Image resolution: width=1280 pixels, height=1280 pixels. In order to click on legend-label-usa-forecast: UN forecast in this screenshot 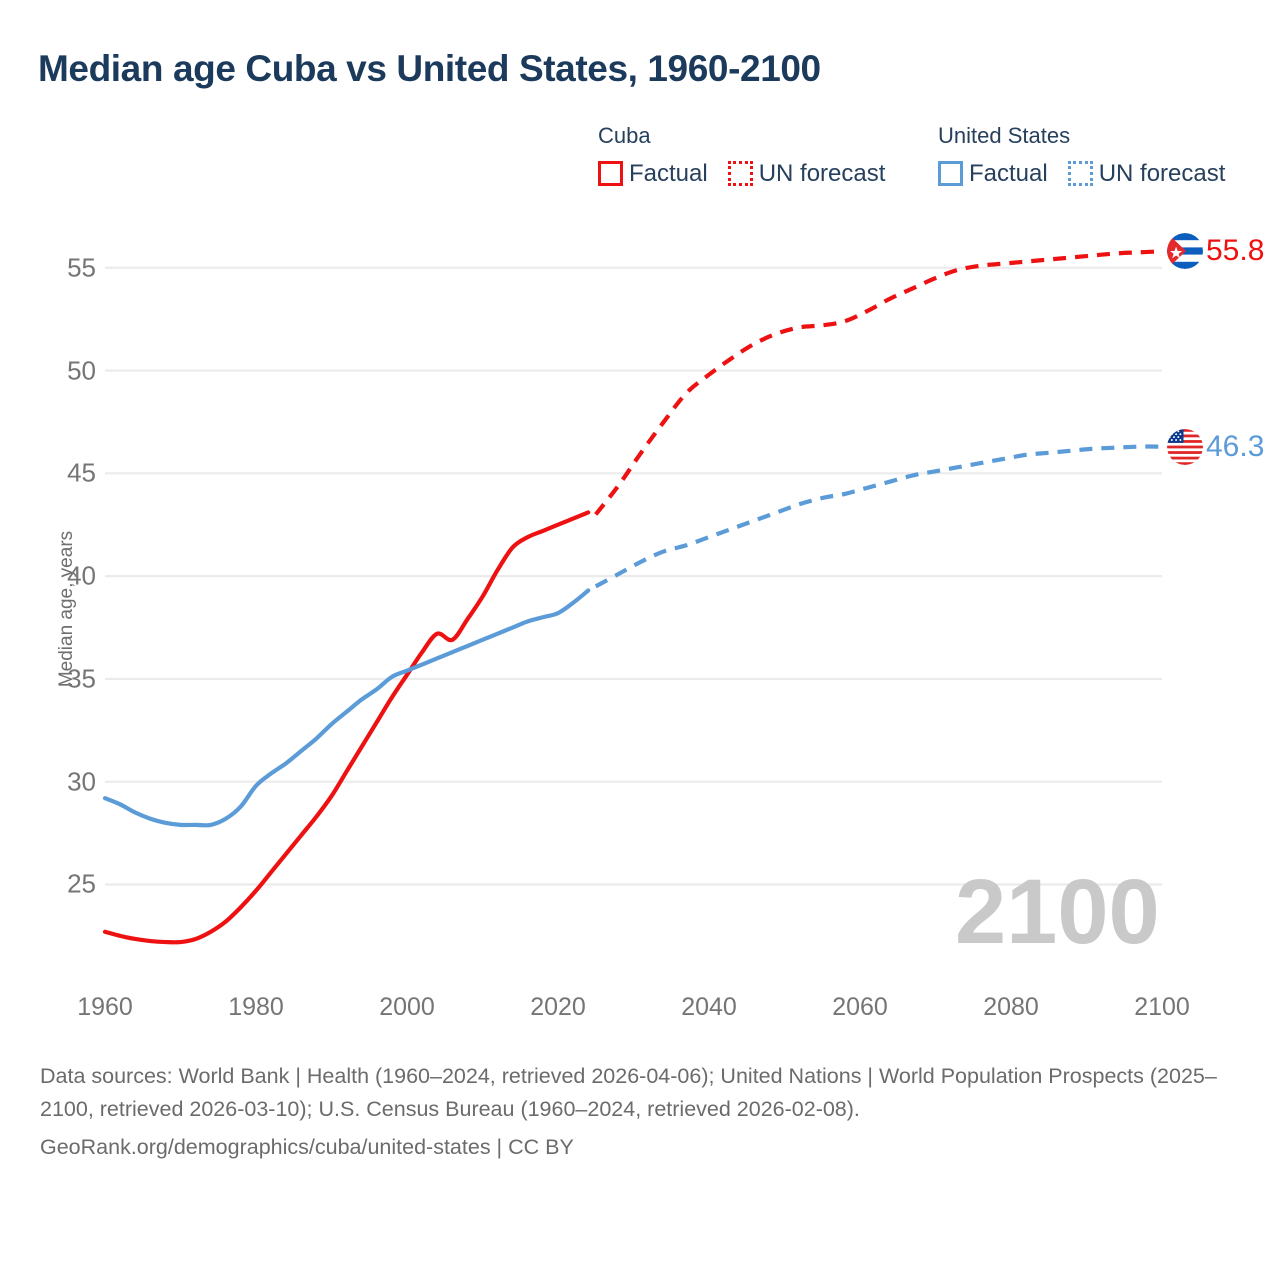, I will do `click(1162, 173)`.